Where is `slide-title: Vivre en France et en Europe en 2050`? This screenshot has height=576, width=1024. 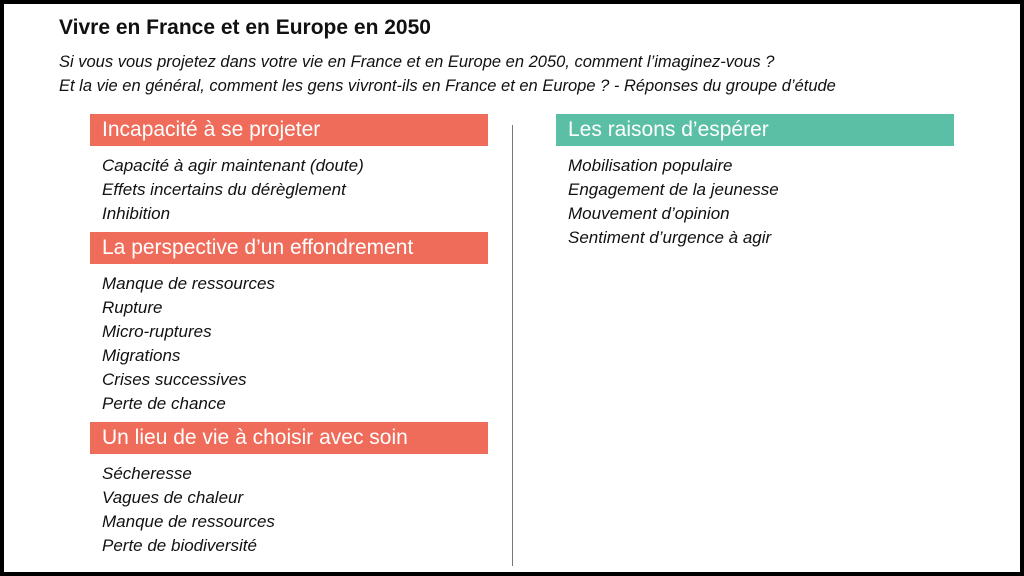 slide-title: Vivre en France et en Europe en 2050 is located at coordinates (245, 27).